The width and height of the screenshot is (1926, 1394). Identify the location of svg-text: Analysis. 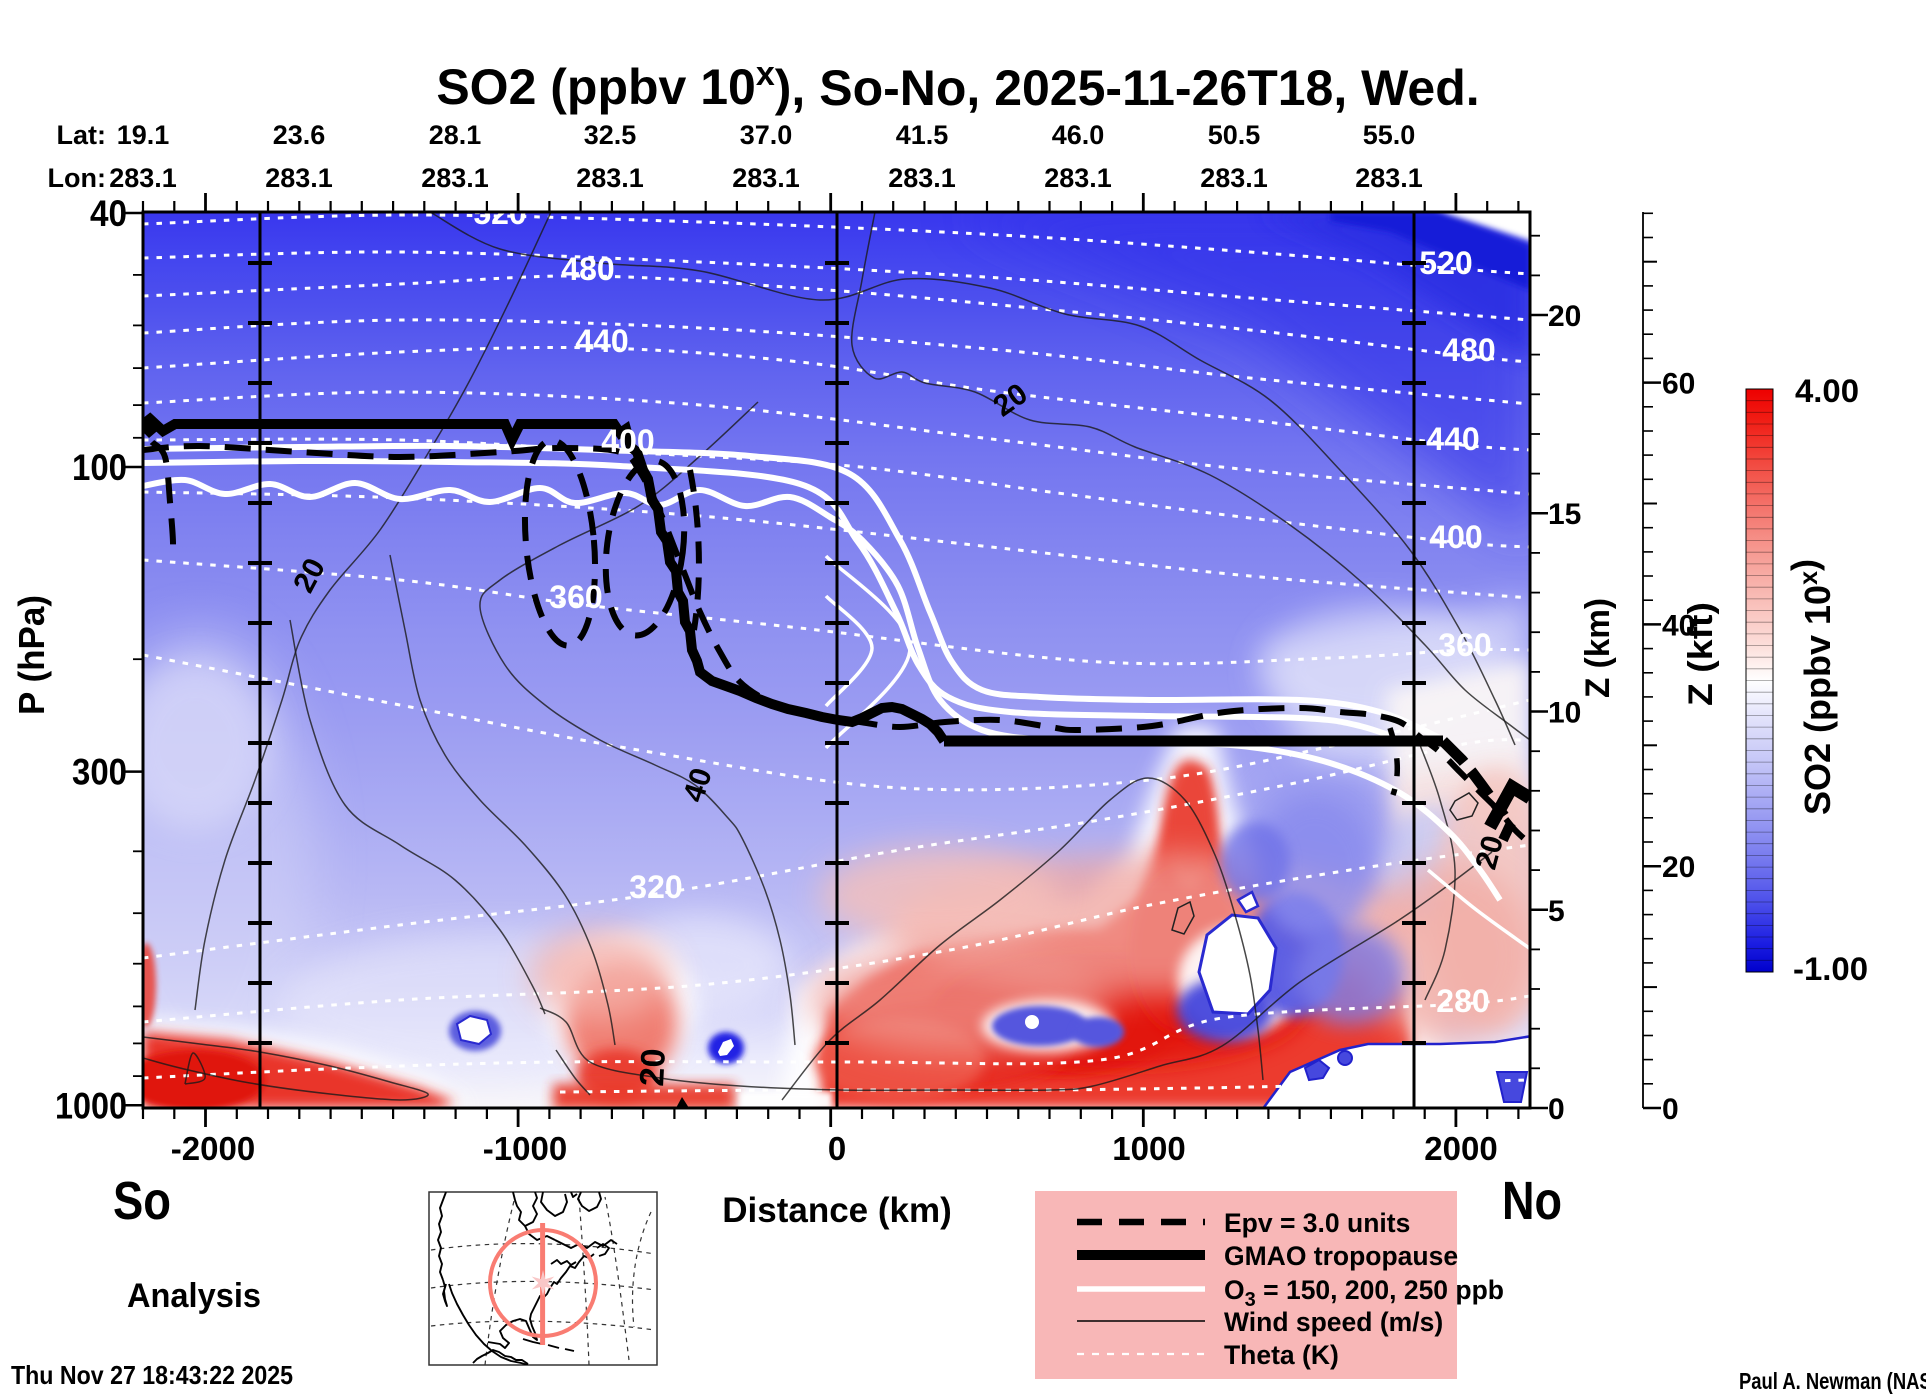
(194, 1296).